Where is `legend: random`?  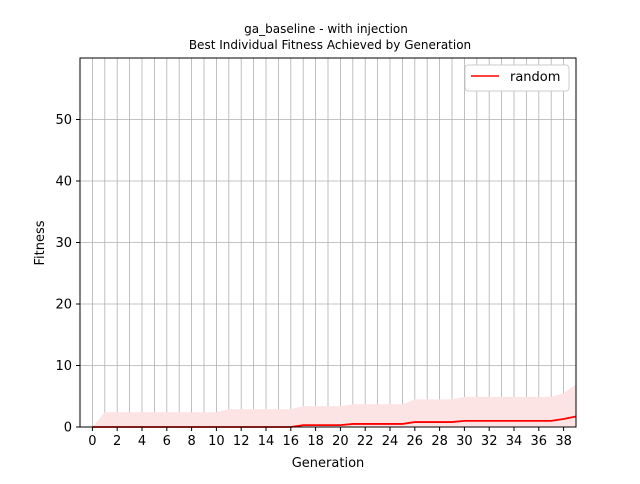
legend: random is located at coordinates (517, 78).